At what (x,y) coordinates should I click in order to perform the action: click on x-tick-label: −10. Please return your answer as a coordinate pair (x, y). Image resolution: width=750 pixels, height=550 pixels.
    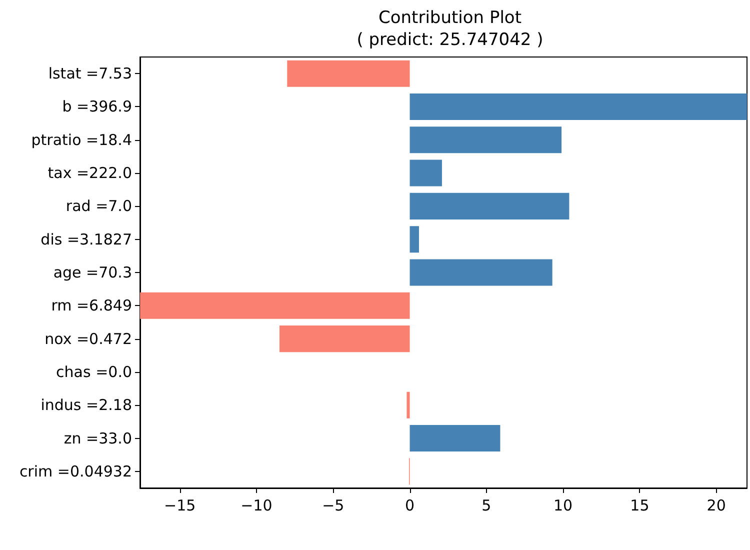
    Looking at the image, I should click on (256, 505).